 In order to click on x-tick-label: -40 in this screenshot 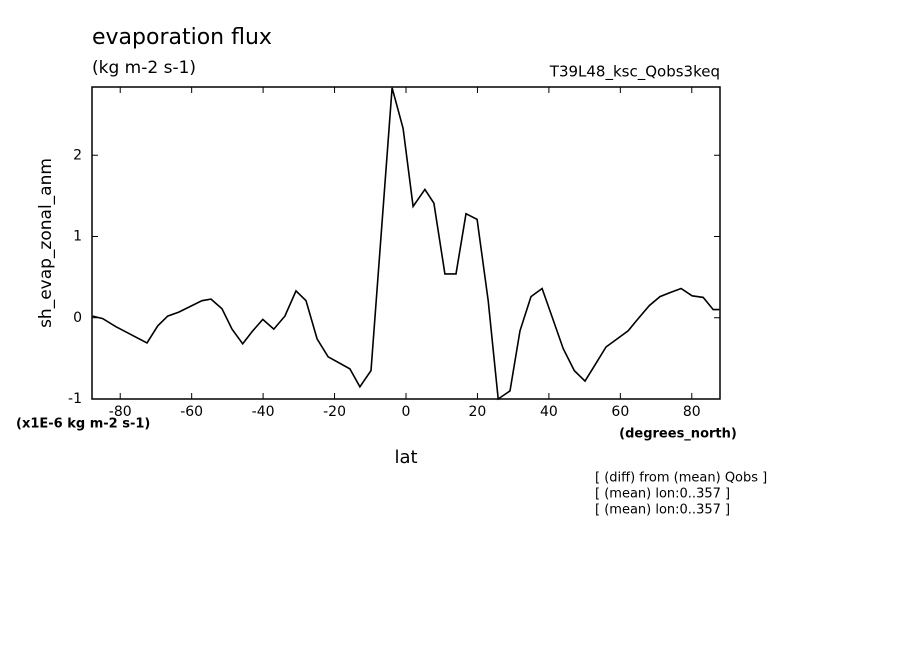, I will do `click(263, 412)`.